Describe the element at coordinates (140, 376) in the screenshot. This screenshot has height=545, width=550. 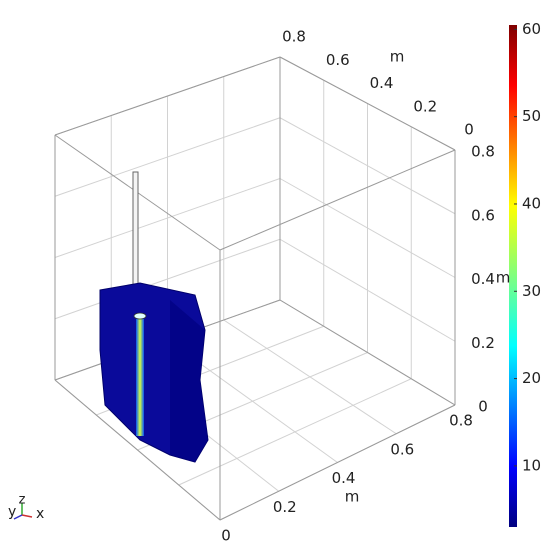
I see `hot-zone` at that location.